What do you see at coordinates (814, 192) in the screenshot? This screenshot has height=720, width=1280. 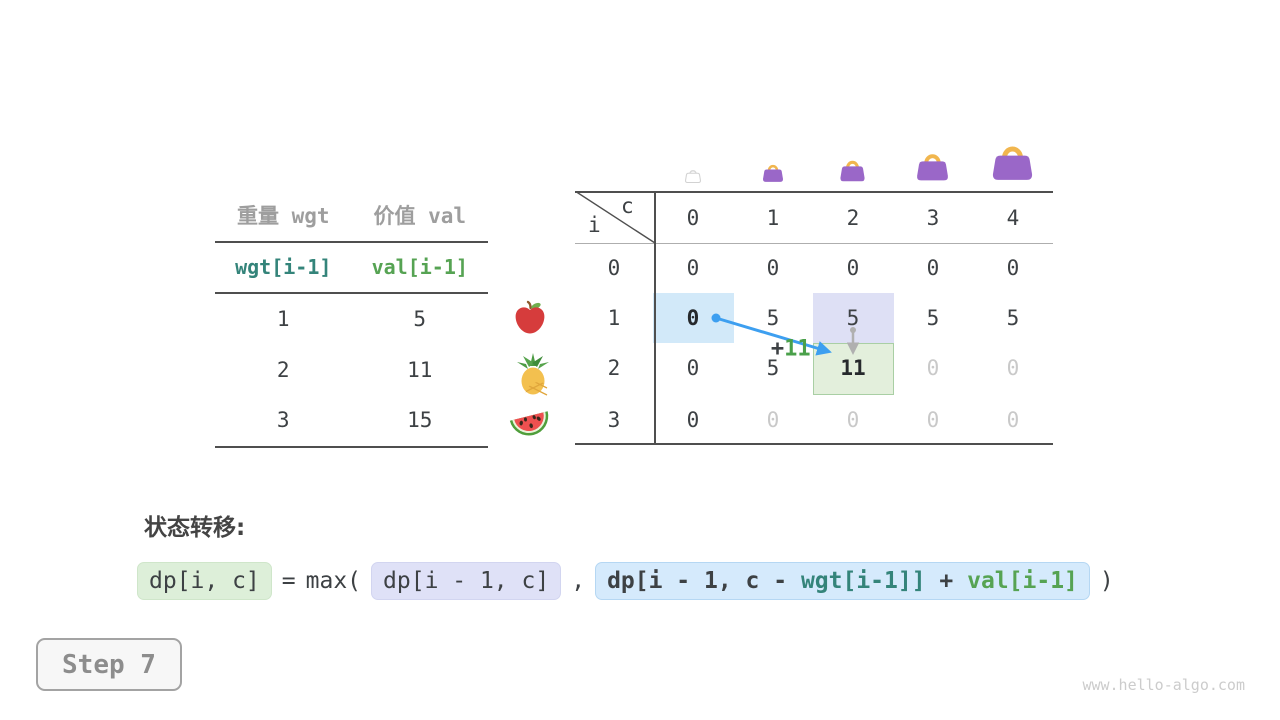 I see `dp-table-top-rule` at bounding box center [814, 192].